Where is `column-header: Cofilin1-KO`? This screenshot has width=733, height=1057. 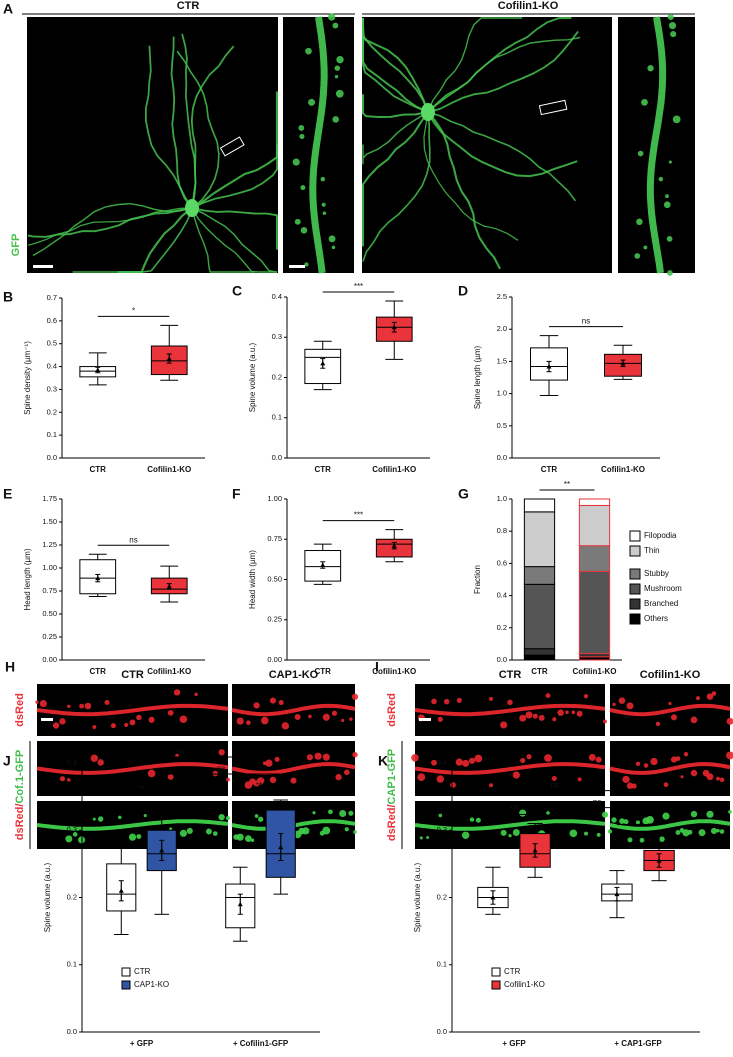 column-header: Cofilin1-KO is located at coordinates (670, 675).